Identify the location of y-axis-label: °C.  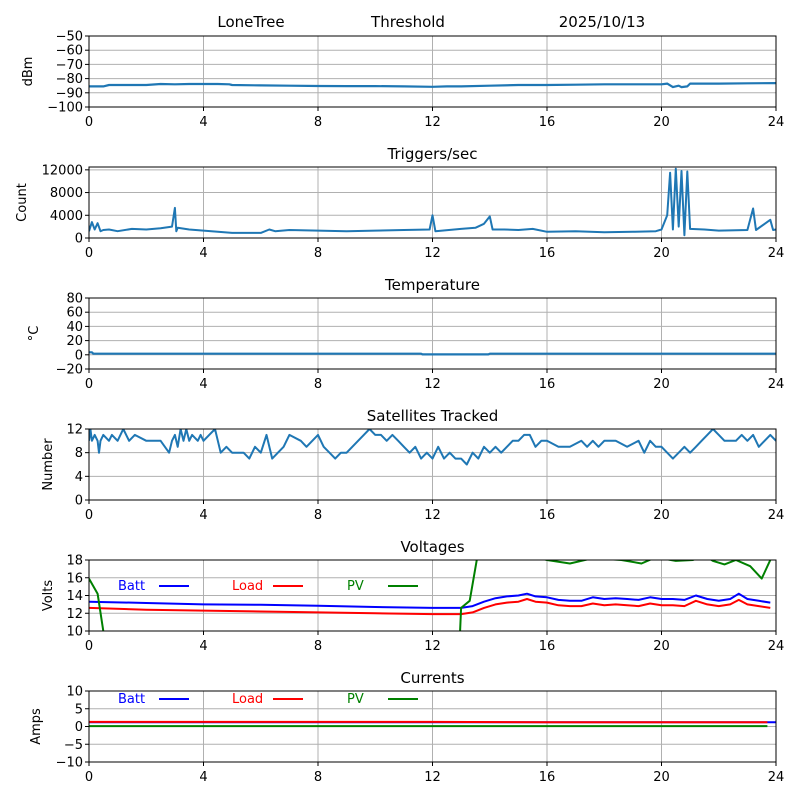
(34, 334).